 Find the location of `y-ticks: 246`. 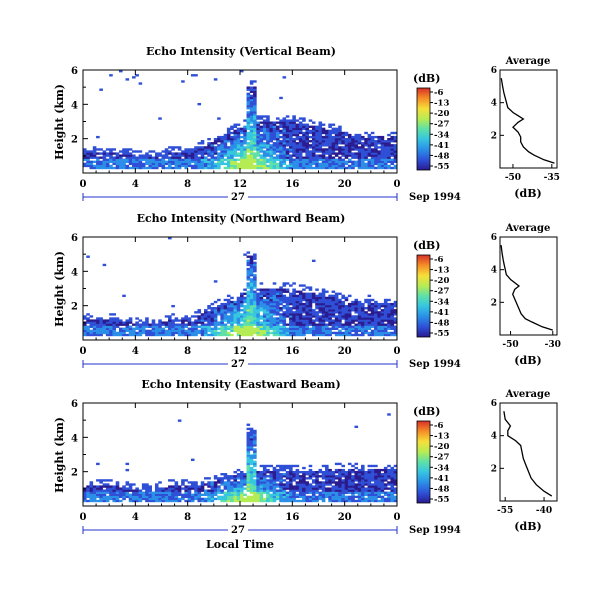

y-ticks: 246 is located at coordinates (79, 278).